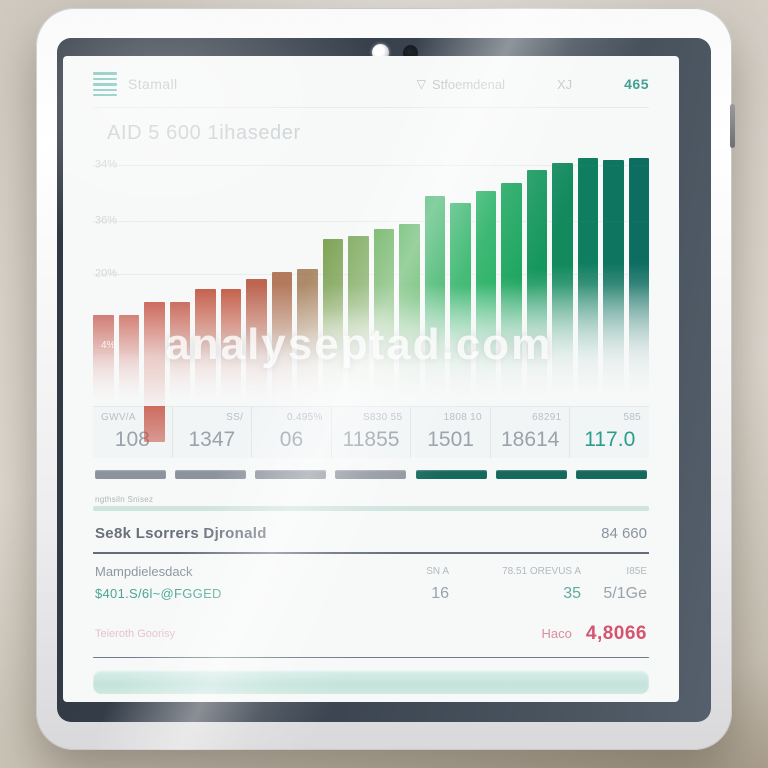 This screenshot has width=768, height=768. I want to click on filter-label: Stfoemdenal, so click(468, 84).